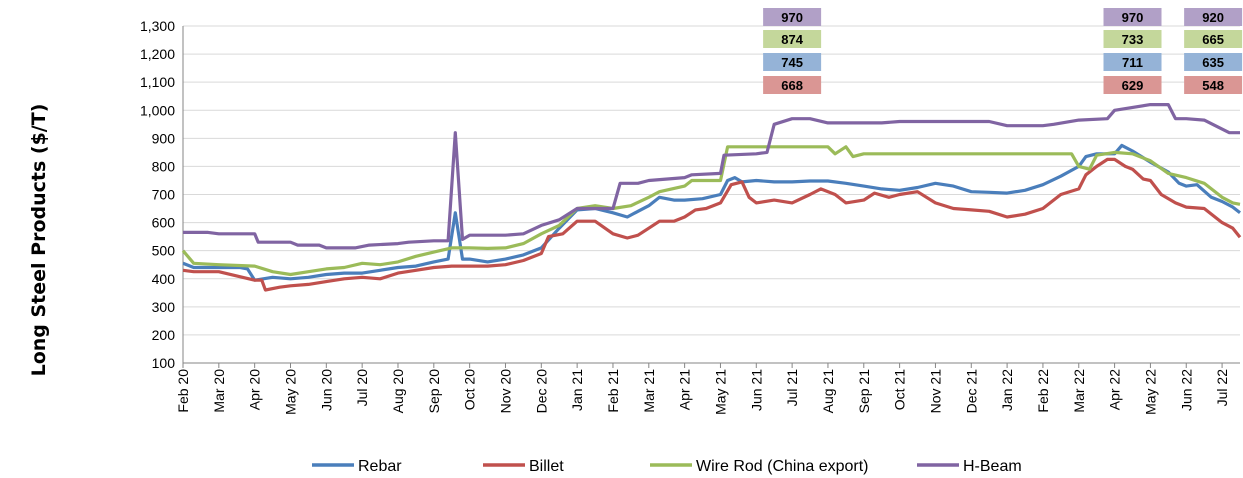 Image resolution: width=1243 pixels, height=478 pixels. I want to click on x-tick-label: Feb 21, so click(613, 391).